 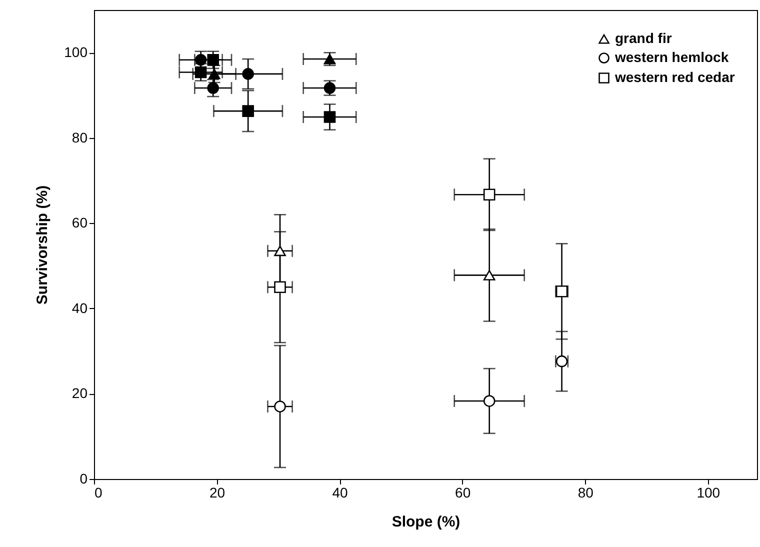 What do you see at coordinates (217, 492) in the screenshot?
I see `x-tick-label: 20` at bounding box center [217, 492].